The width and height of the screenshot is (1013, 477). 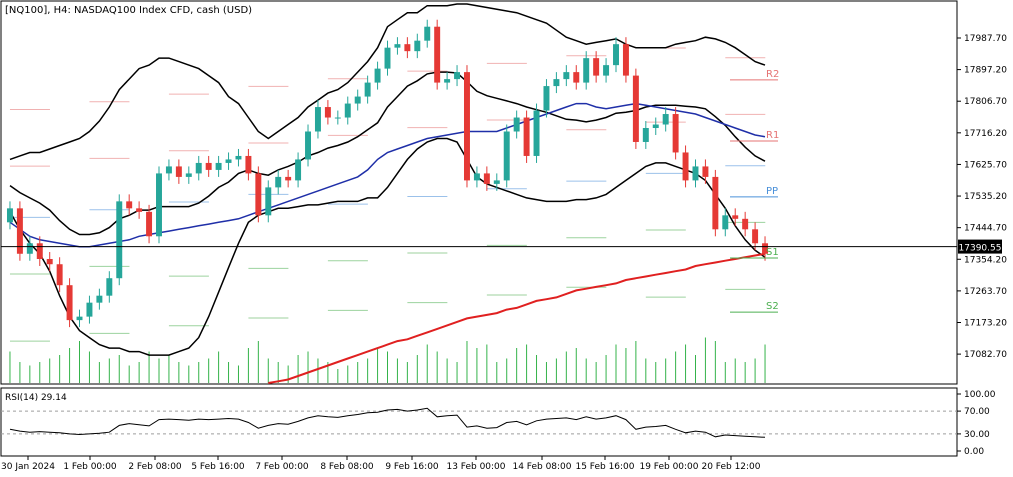 What do you see at coordinates (985, 71) in the screenshot?
I see `price-tick-label: 17897.20` at bounding box center [985, 71].